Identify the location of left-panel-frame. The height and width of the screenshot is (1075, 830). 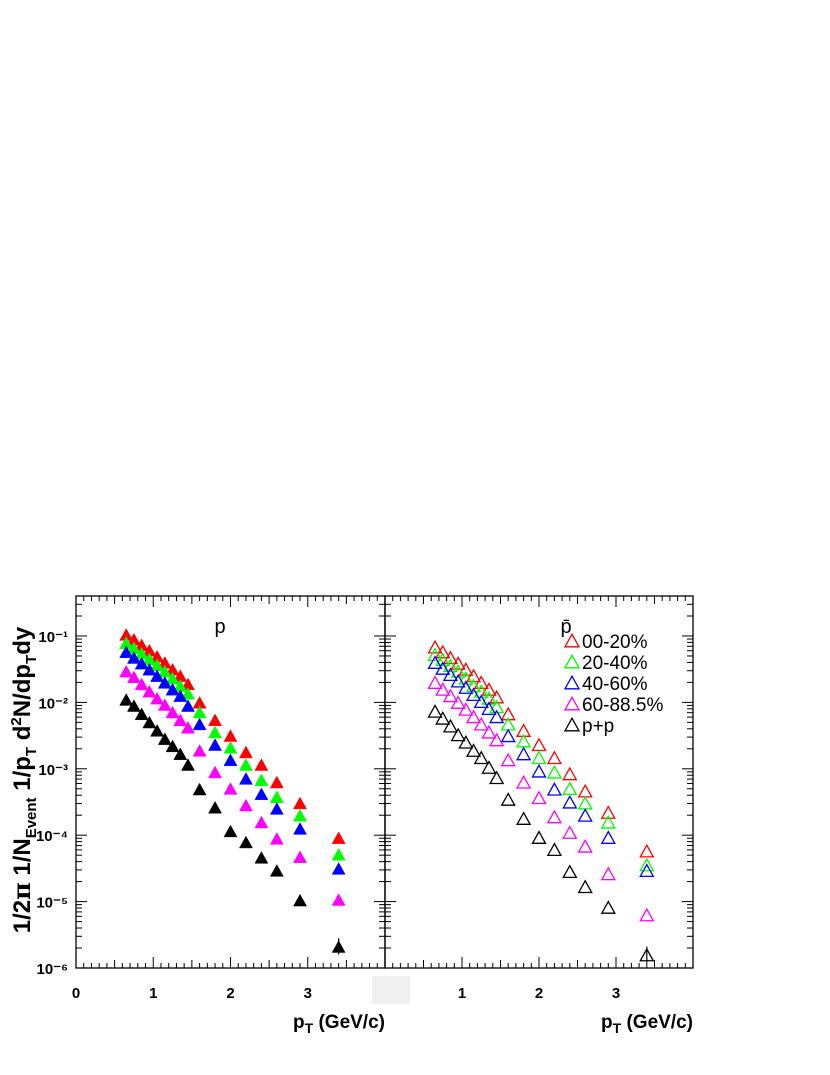
(230, 782).